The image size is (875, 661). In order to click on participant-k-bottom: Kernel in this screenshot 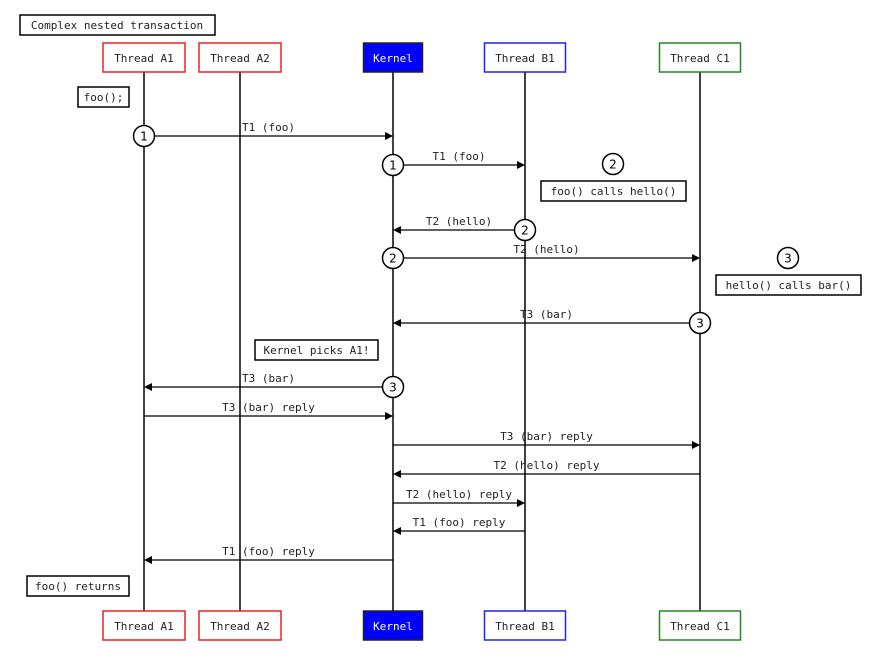, I will do `click(393, 625)`.